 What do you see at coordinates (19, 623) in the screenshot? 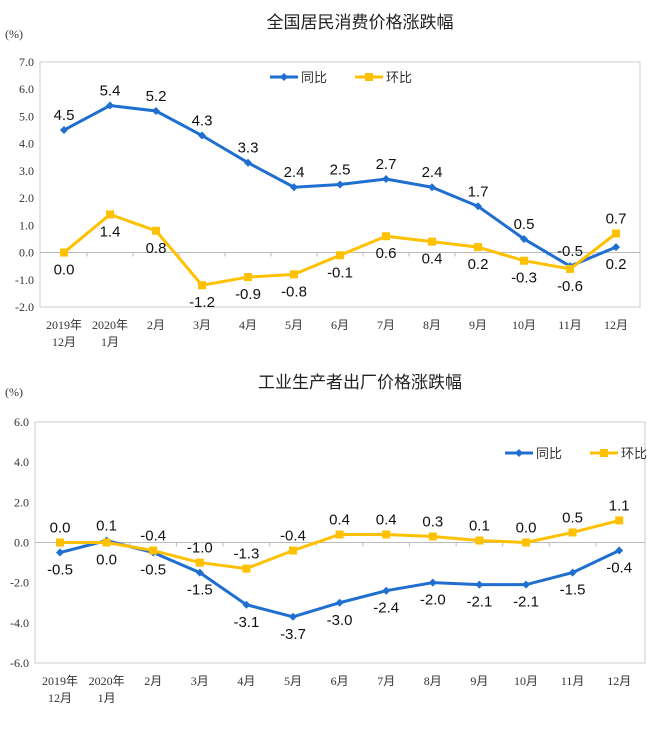
I see `y-tick-label: -4.0` at bounding box center [19, 623].